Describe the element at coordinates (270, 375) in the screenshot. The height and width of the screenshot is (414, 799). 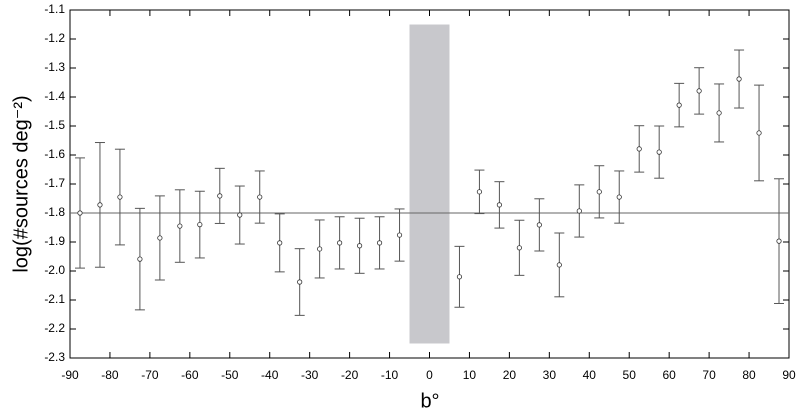
I see `x-tick-label: -40` at that location.